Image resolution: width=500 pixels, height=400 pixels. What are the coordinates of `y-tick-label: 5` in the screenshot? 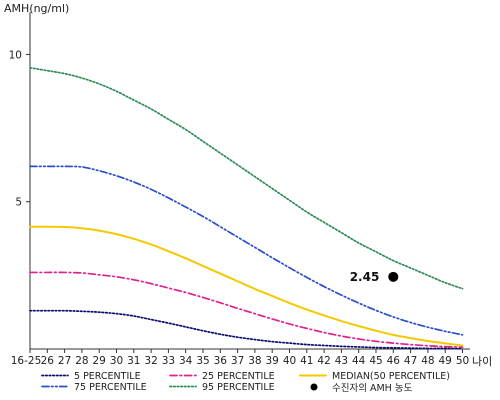 It's located at (18, 203).